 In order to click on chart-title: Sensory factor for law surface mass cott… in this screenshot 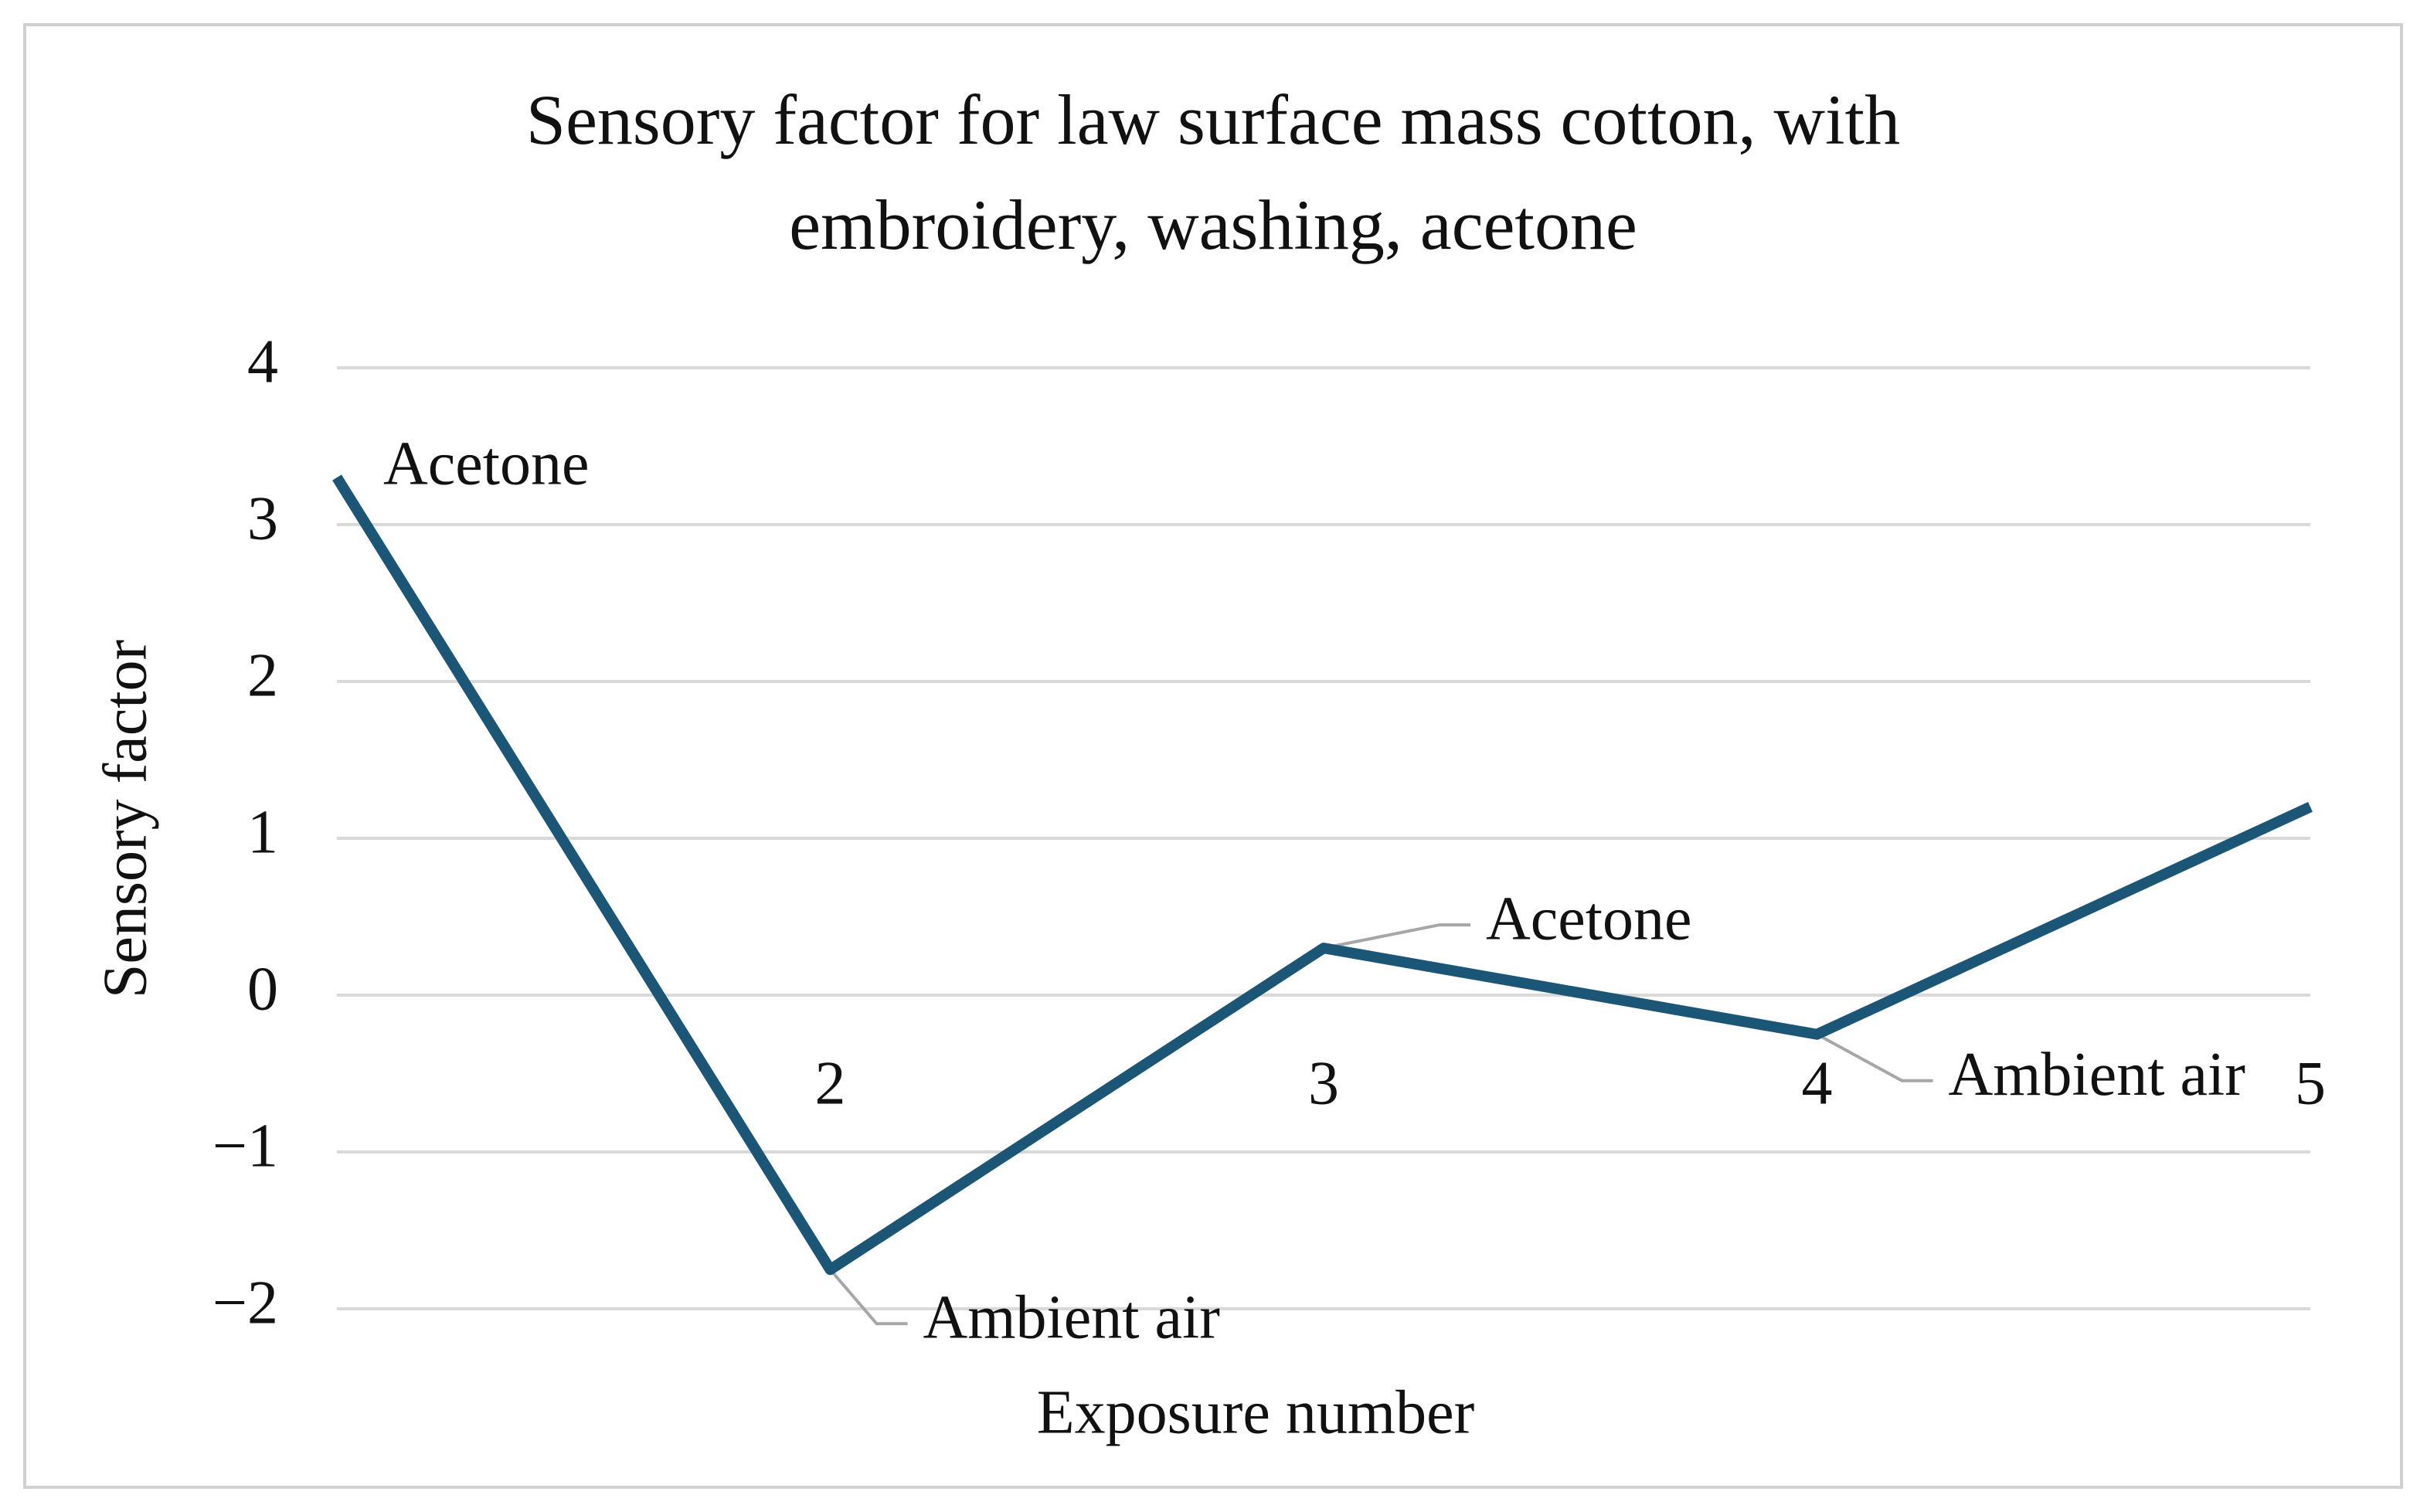, I will do `click(1213, 172)`.